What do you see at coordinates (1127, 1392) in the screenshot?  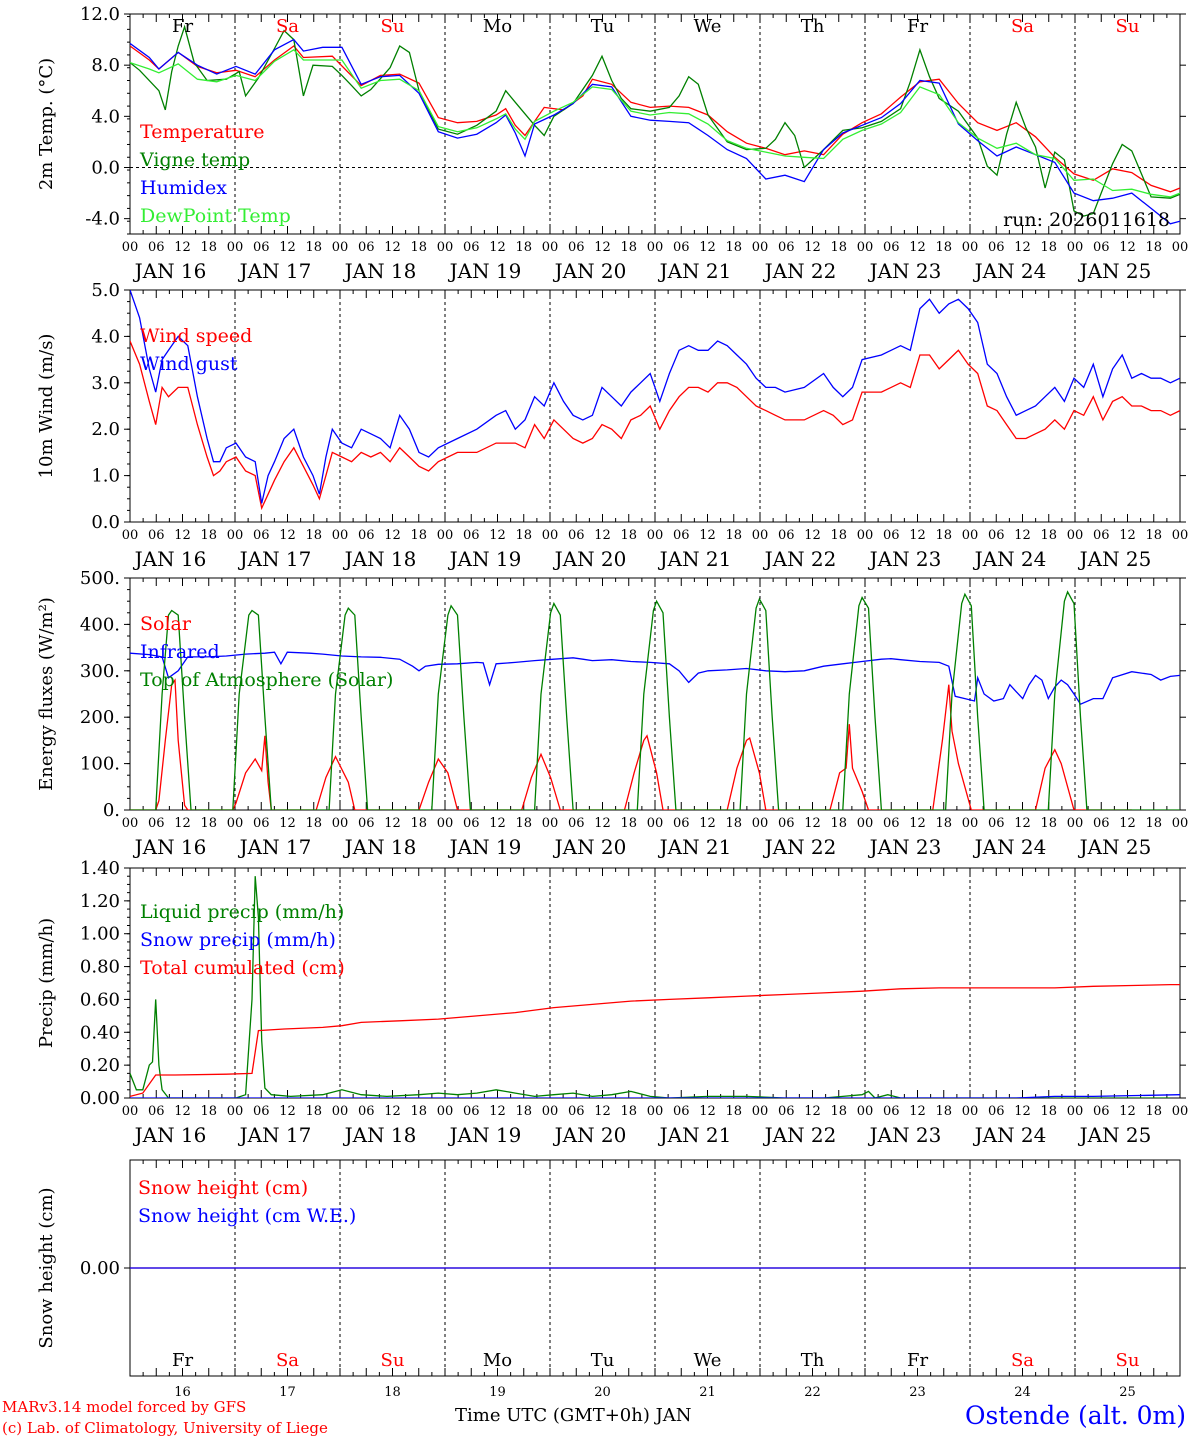 I see `day-number-label: 25` at bounding box center [1127, 1392].